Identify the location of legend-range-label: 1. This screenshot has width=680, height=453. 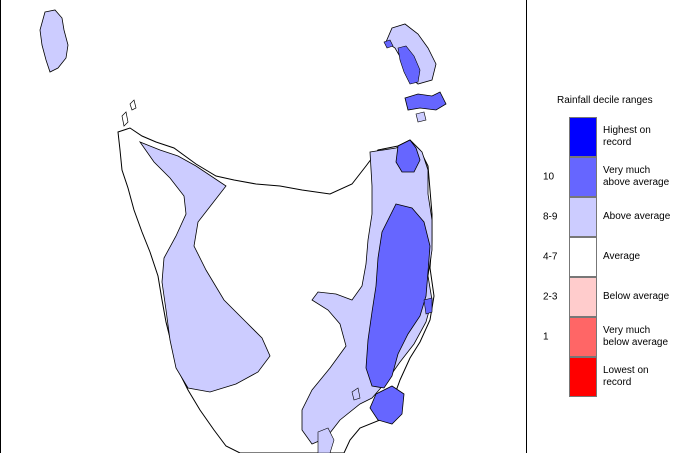
(546, 337).